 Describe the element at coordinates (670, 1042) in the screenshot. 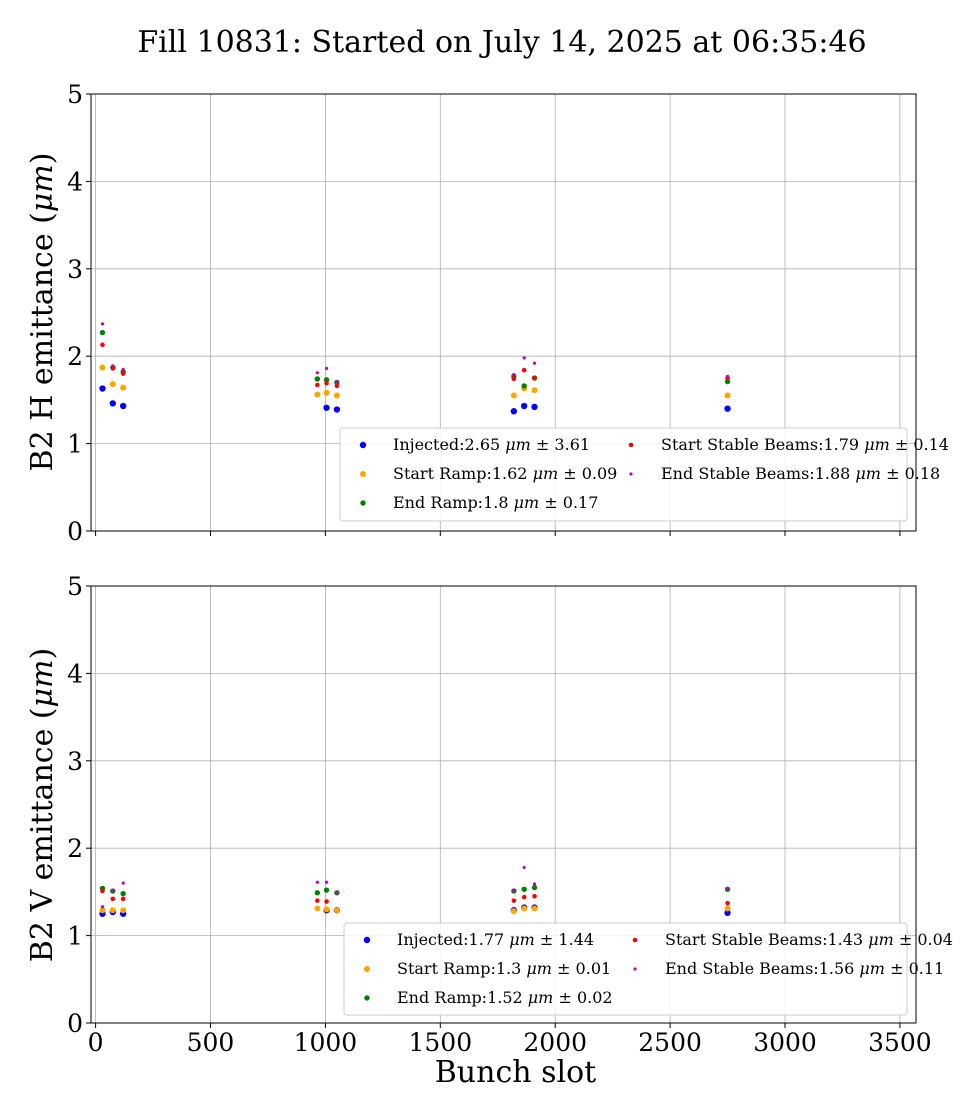

I see `x-tick-label: 2500` at that location.